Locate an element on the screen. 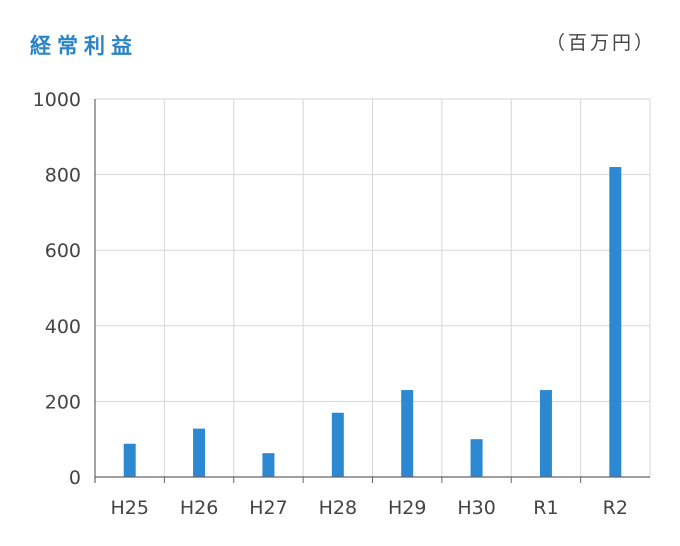 The height and width of the screenshot is (546, 680). y-tick-label-200: 200 is located at coordinates (63, 402).